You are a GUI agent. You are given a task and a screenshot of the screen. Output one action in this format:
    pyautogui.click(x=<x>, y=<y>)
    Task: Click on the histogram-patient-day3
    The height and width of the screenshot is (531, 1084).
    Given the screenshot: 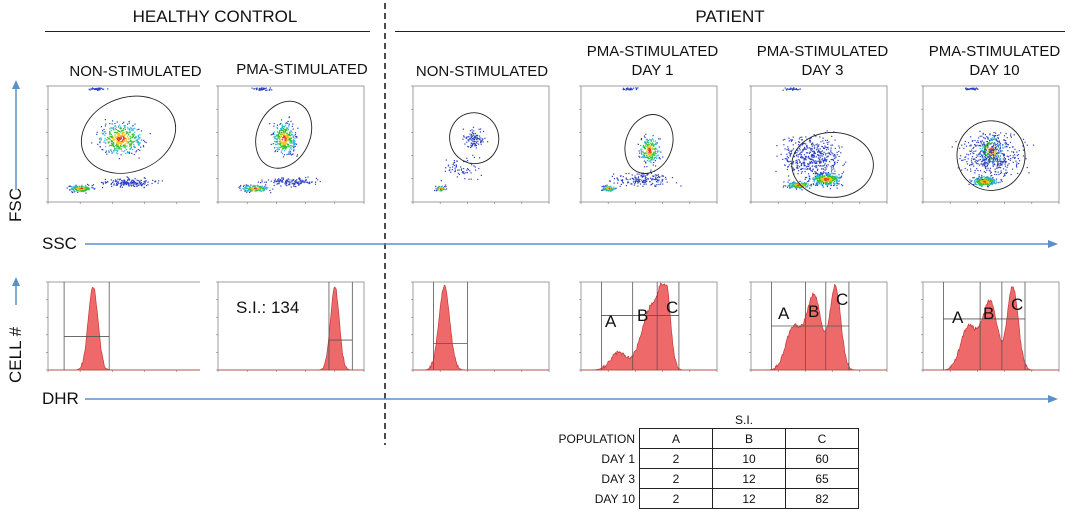 What is the action you would take?
    pyautogui.click(x=813, y=333)
    